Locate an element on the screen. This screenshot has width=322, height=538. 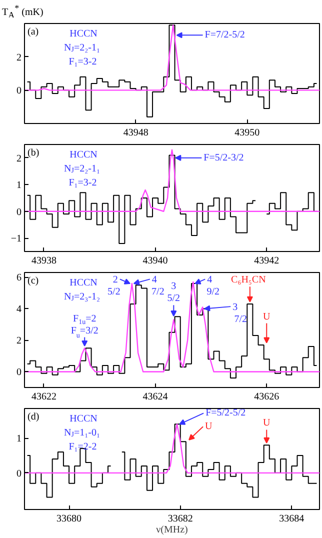
x-tick-label: 43938 is located at coordinates (43, 261).